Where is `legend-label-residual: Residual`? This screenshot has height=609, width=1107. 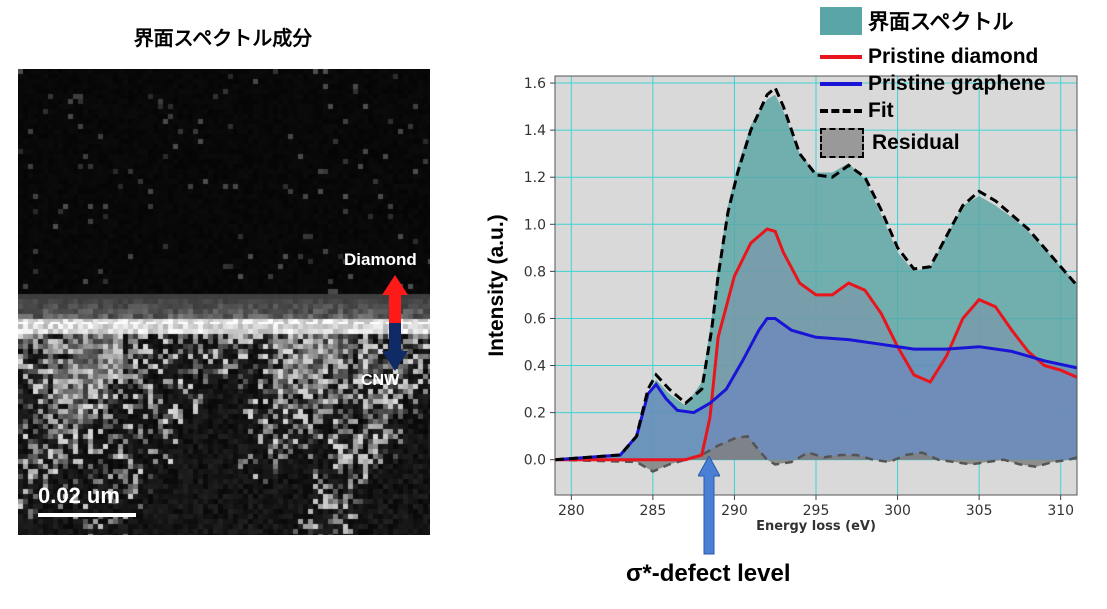
legend-label-residual: Residual is located at coordinates (916, 142).